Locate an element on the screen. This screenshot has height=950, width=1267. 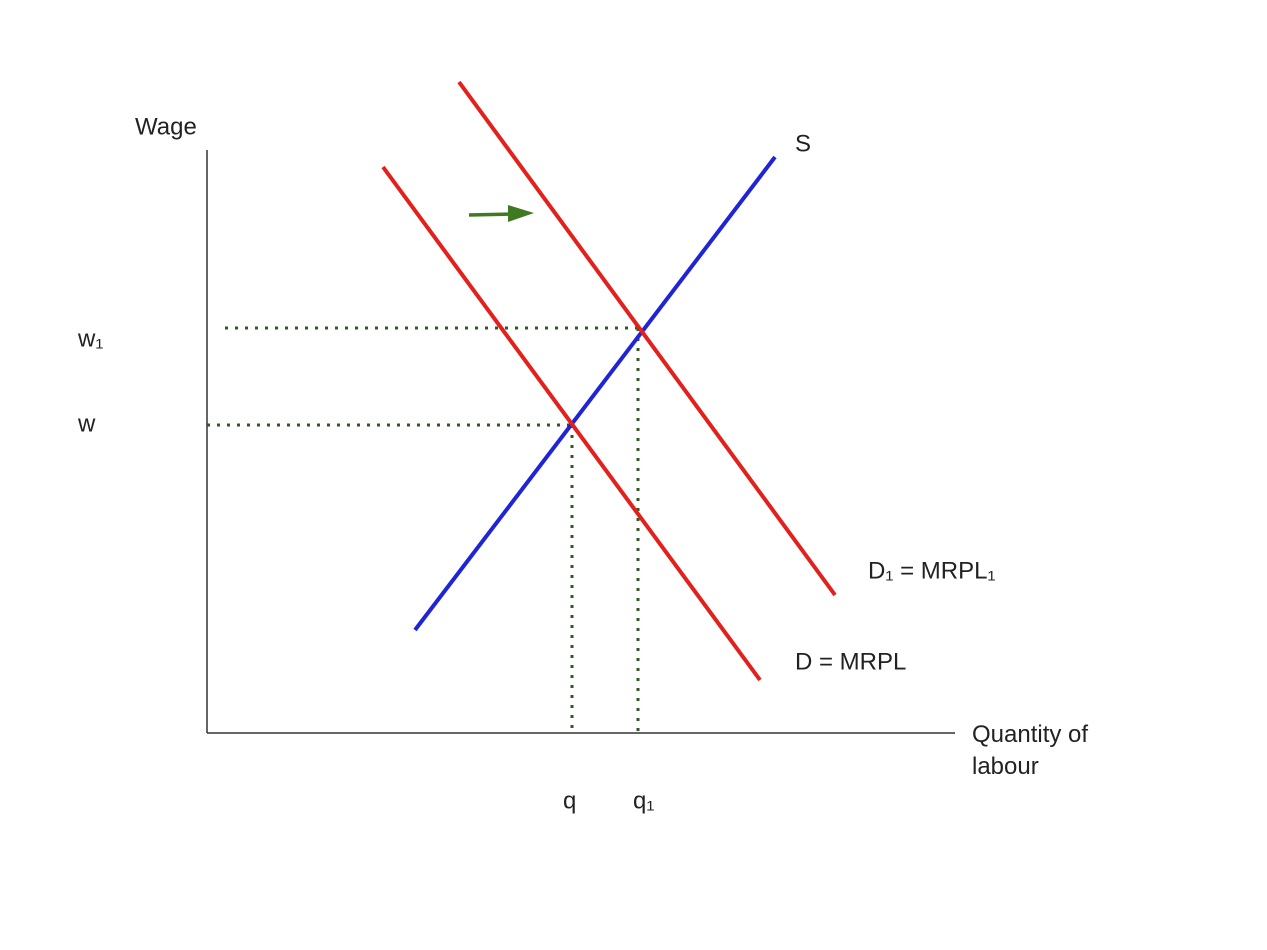
supply-curve is located at coordinates (595, 393).